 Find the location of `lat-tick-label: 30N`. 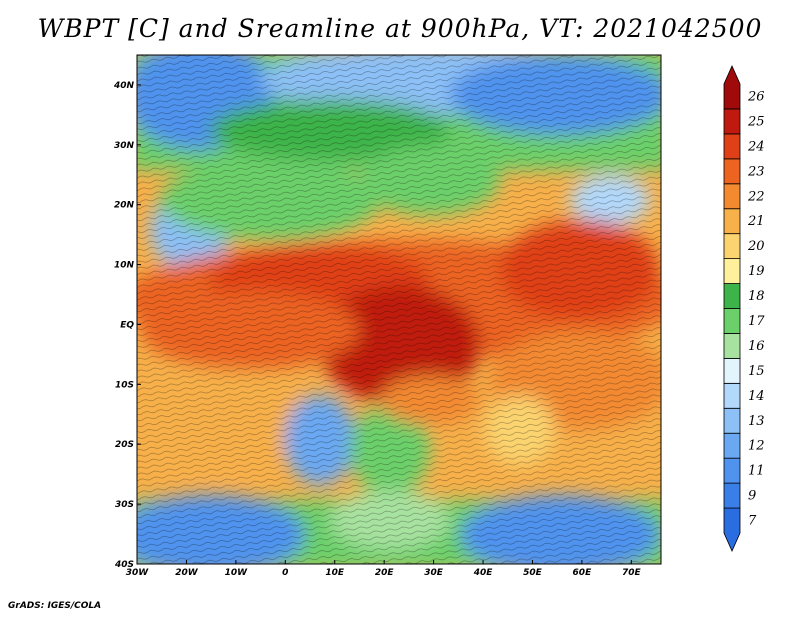

lat-tick-label: 30N is located at coordinates (124, 146).